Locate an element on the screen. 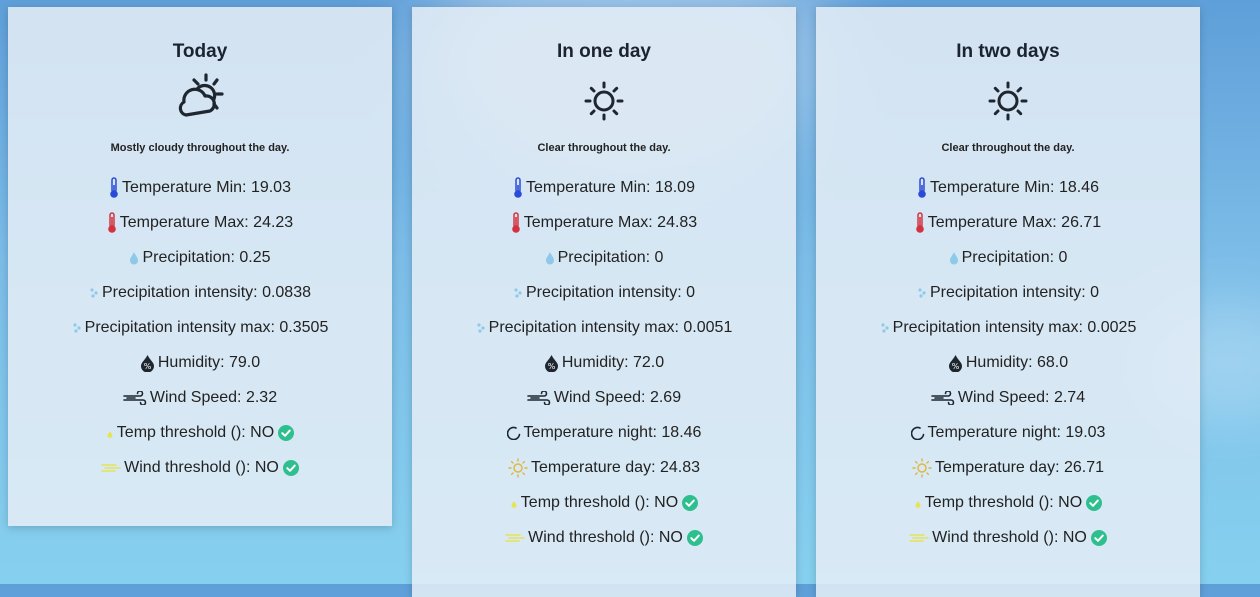 The image size is (1260, 597). temp-max-label: Temperature Max: 24.23 is located at coordinates (206, 222).